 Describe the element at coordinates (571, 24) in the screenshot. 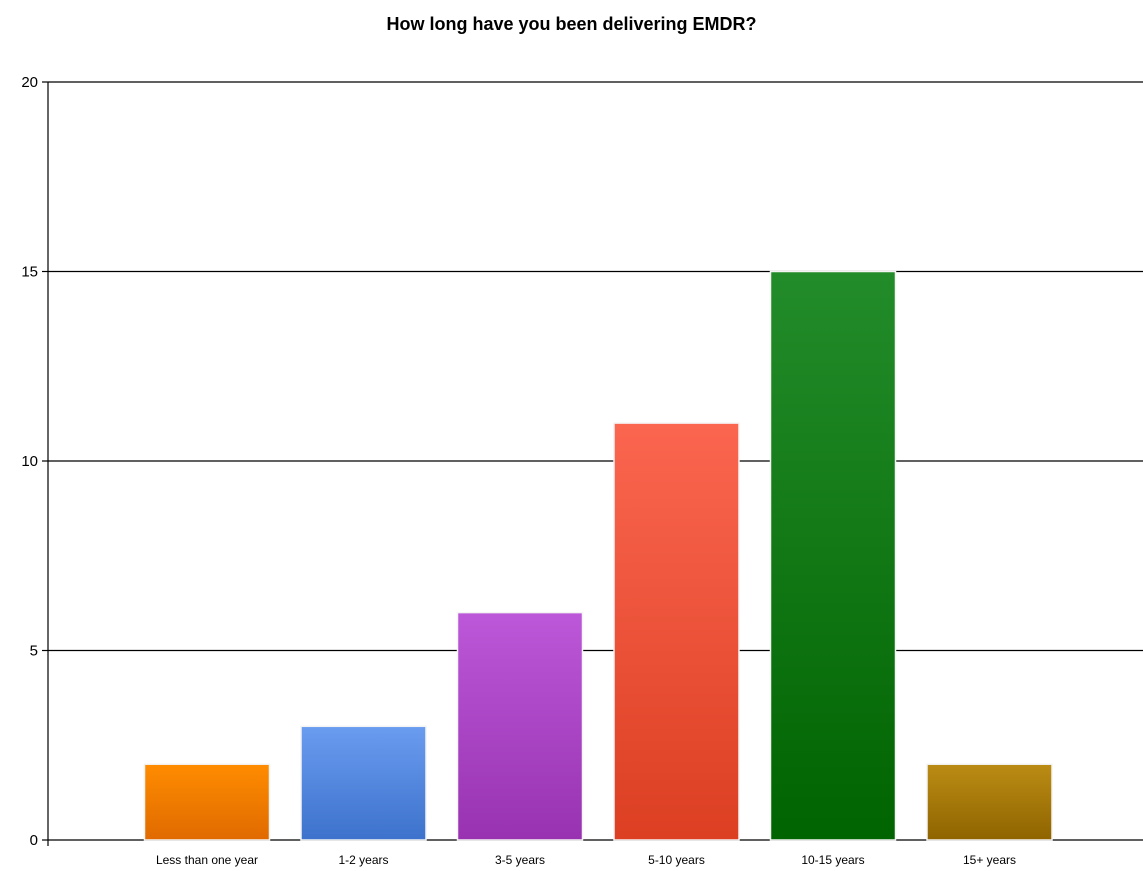

I see `chart-title: How long have you been delivering EMDR?` at that location.